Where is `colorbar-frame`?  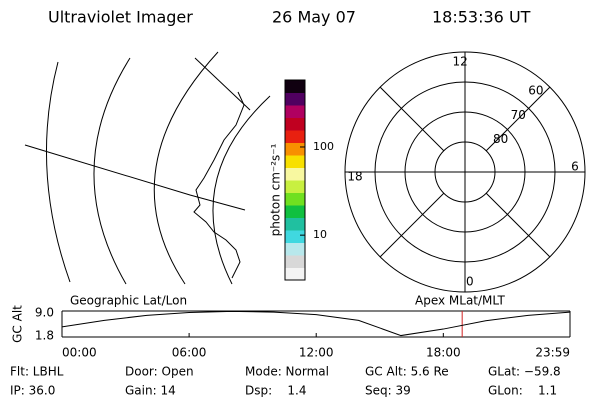 colorbar-frame is located at coordinates (295, 180).